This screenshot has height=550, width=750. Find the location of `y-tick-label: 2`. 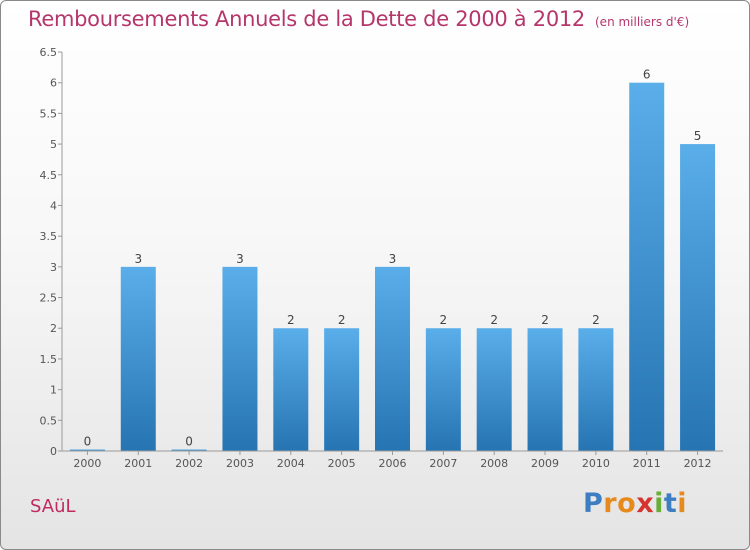

y-tick-label: 2 is located at coordinates (53, 328).